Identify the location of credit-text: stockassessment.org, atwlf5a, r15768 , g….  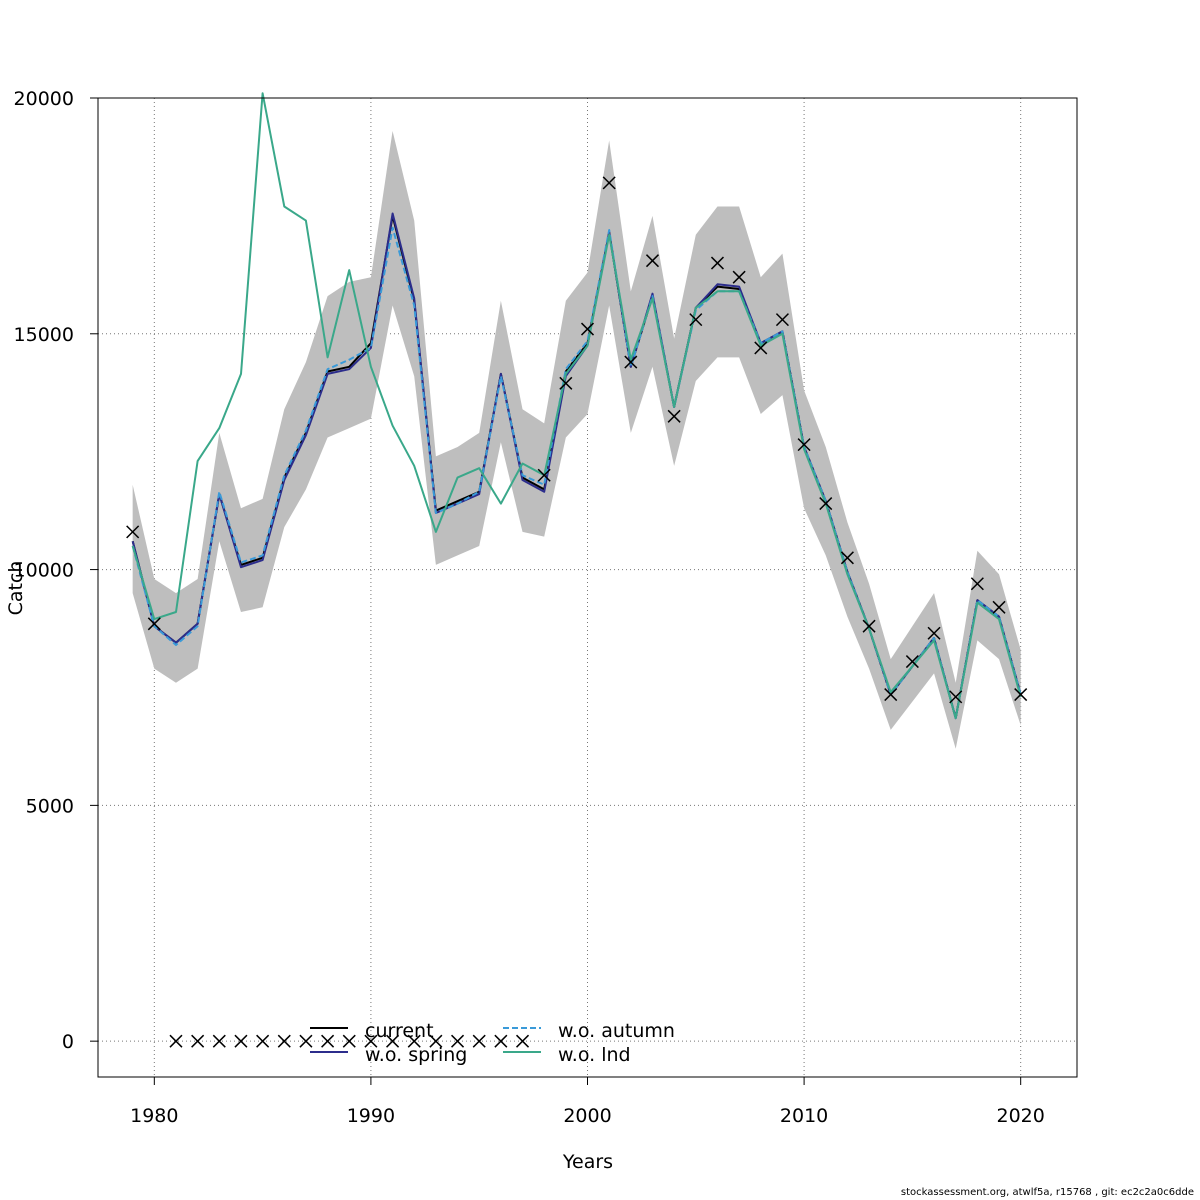
(1047, 1192).